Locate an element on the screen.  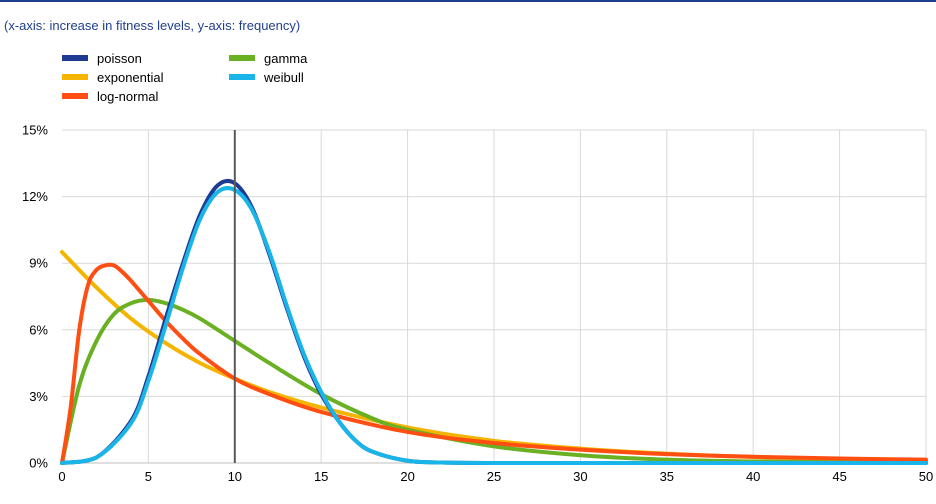
x-tick-label: 10 is located at coordinates (235, 476).